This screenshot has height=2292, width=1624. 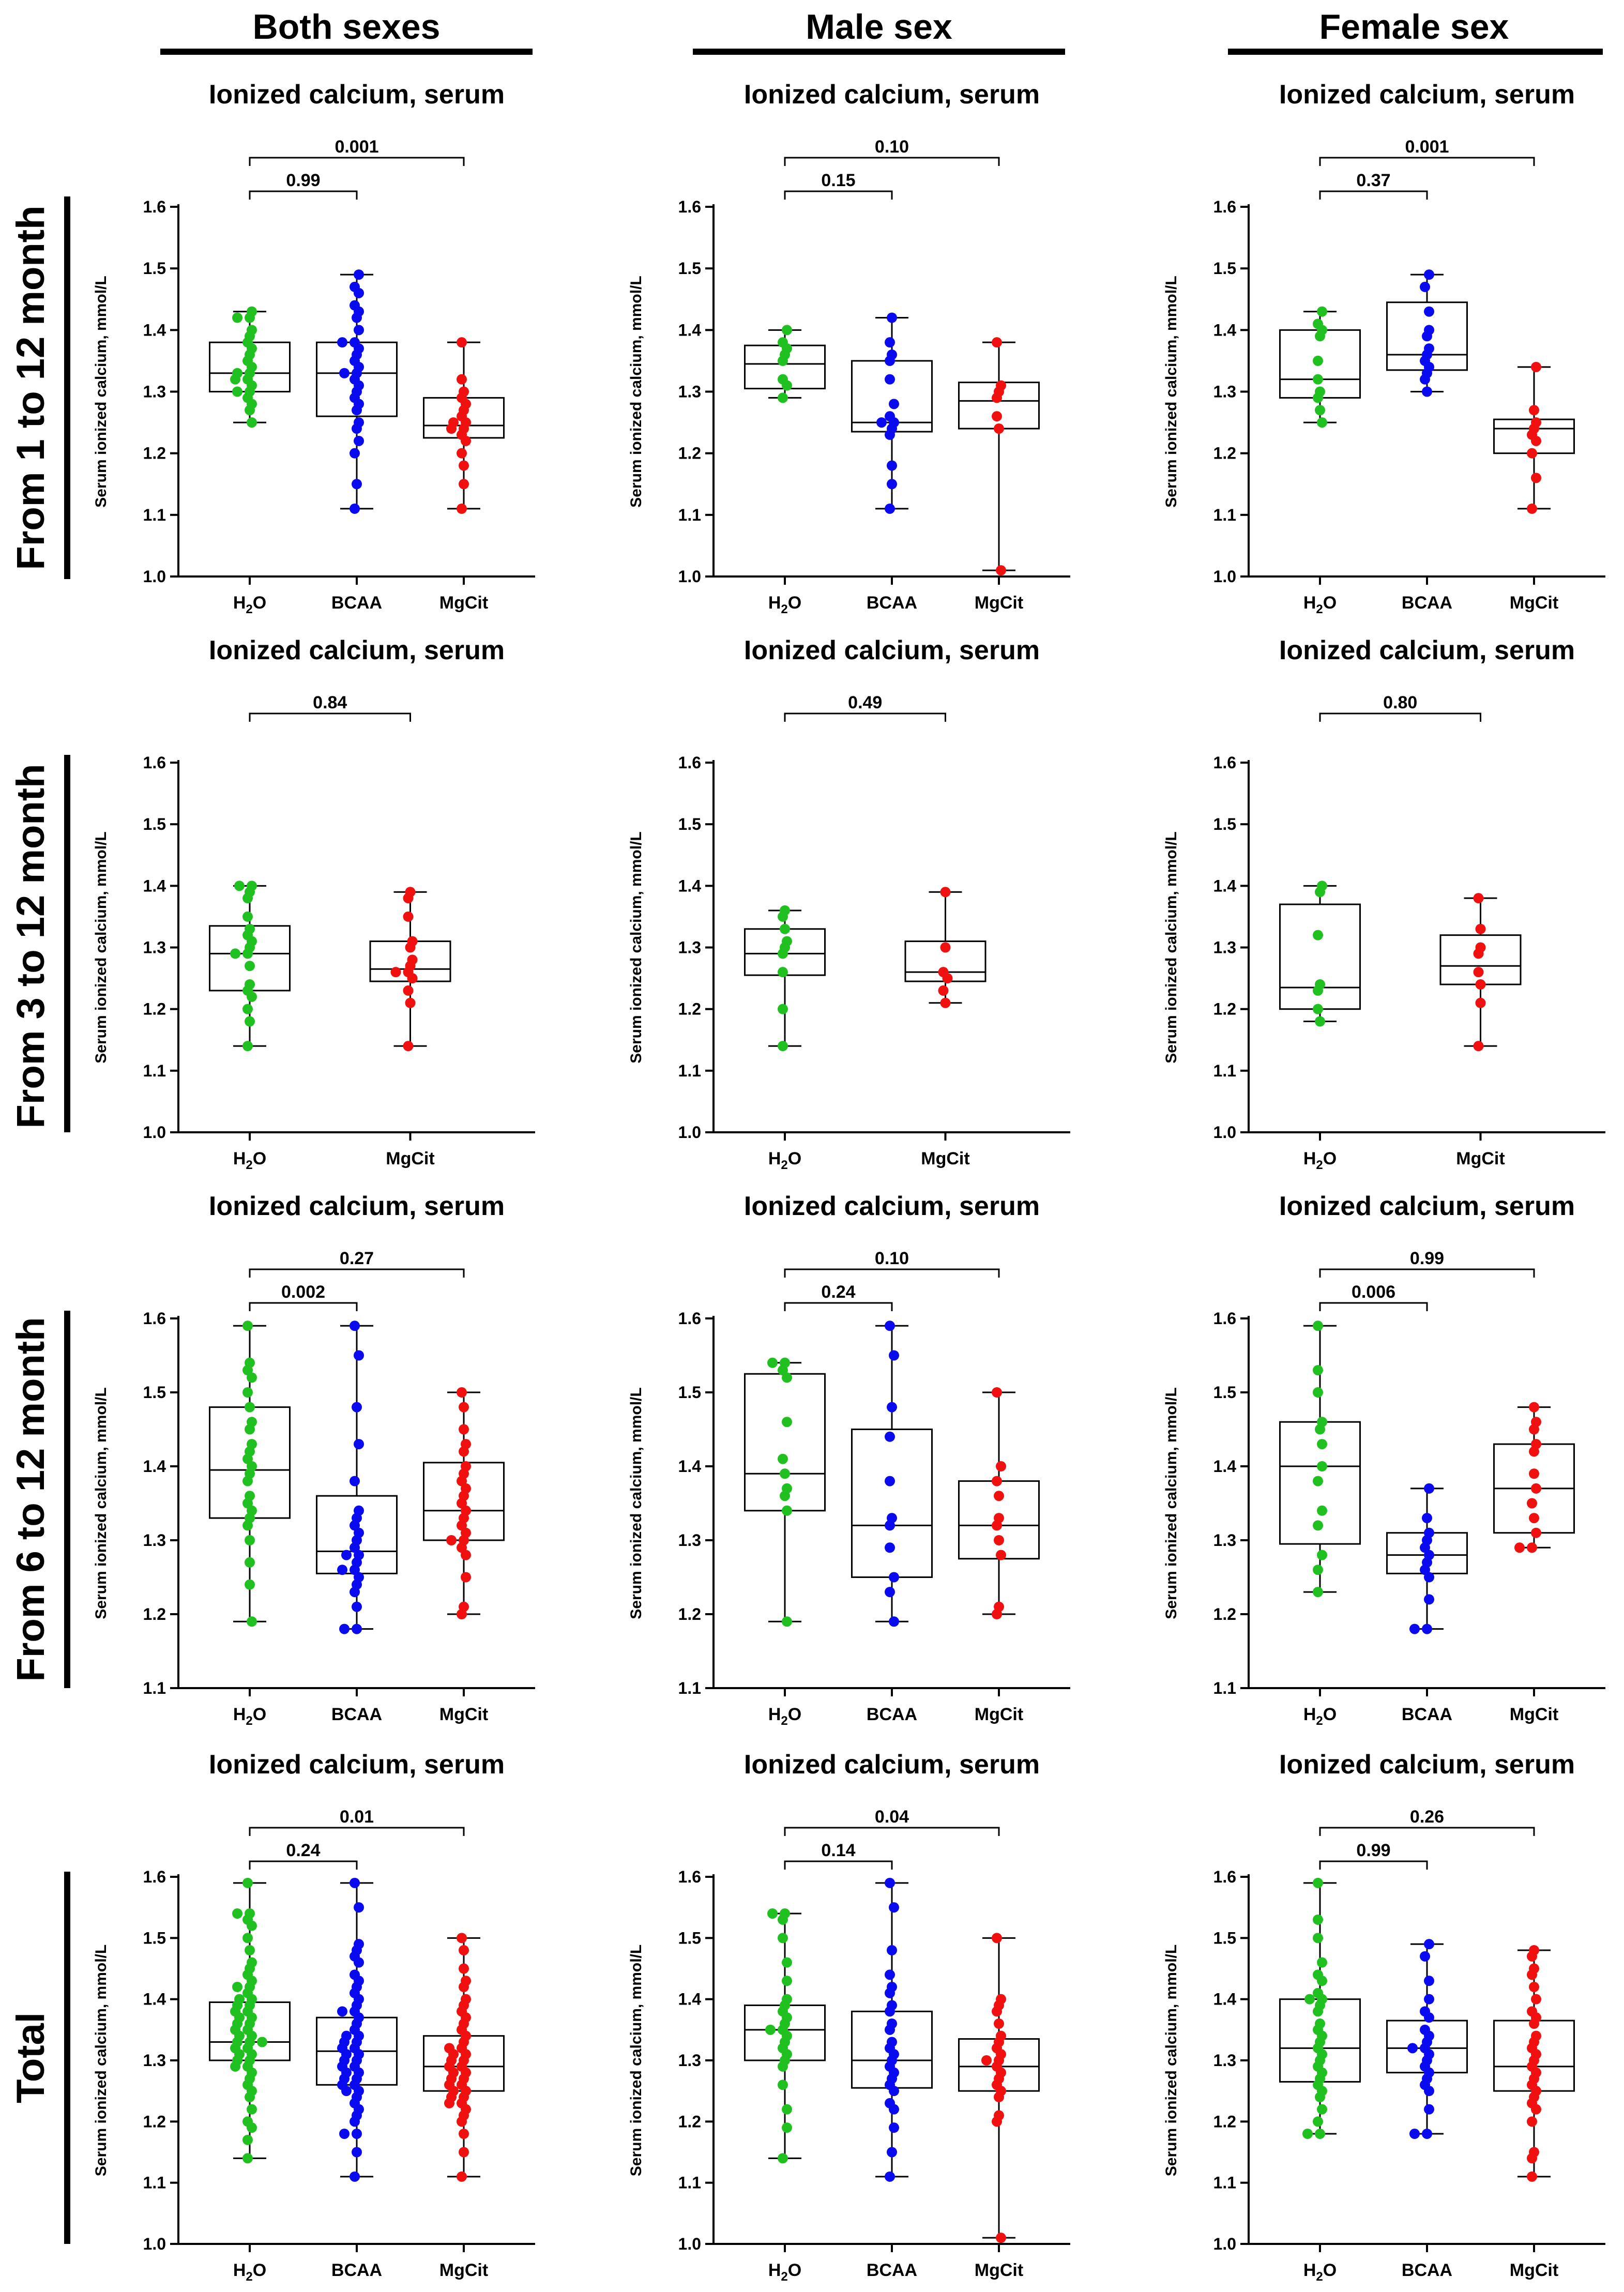 I want to click on p-value-label: 0.99, so click(x=1427, y=1258).